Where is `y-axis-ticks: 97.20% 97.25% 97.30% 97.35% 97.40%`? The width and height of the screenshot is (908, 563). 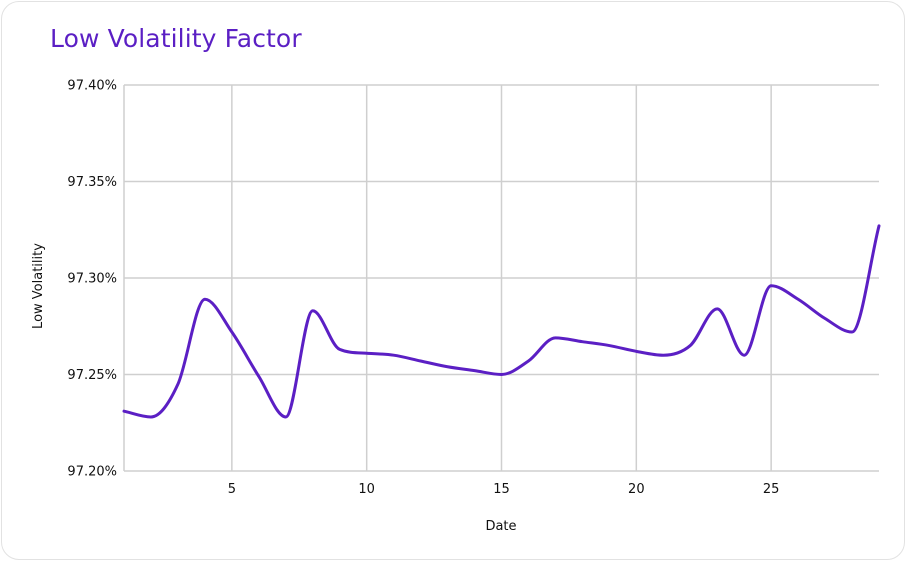 y-axis-ticks: 97.20% 97.25% 97.30% 97.35% 97.40% is located at coordinates (92, 279).